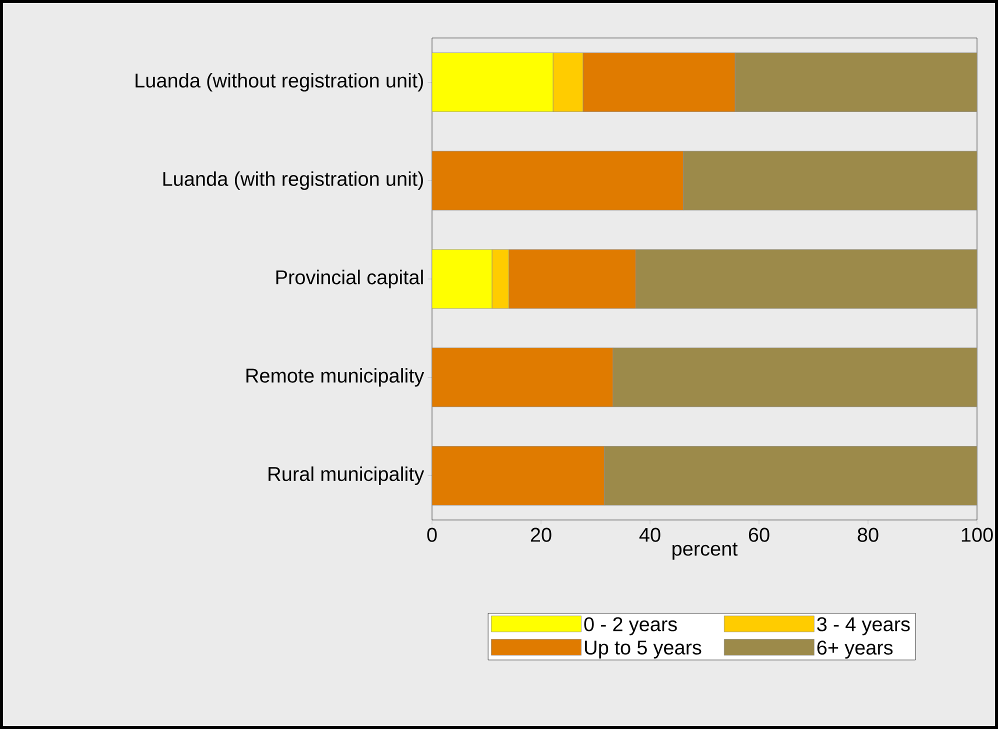  What do you see at coordinates (643, 649) in the screenshot?
I see `legend-label: Up to 5 years` at bounding box center [643, 649].